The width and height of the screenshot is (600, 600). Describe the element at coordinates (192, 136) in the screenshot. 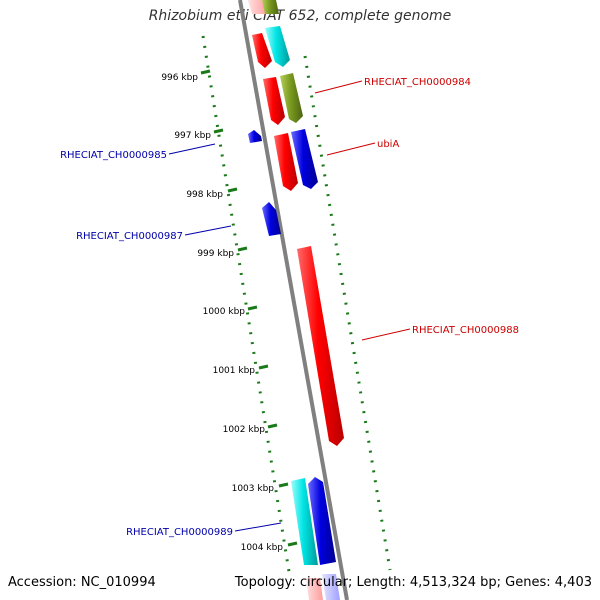

I see `tick-label-997: 997 kbp` at that location.